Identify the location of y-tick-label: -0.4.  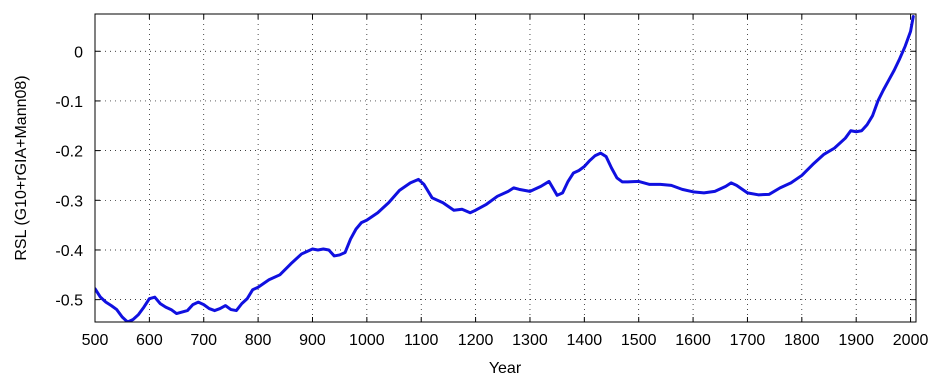
(69, 251).